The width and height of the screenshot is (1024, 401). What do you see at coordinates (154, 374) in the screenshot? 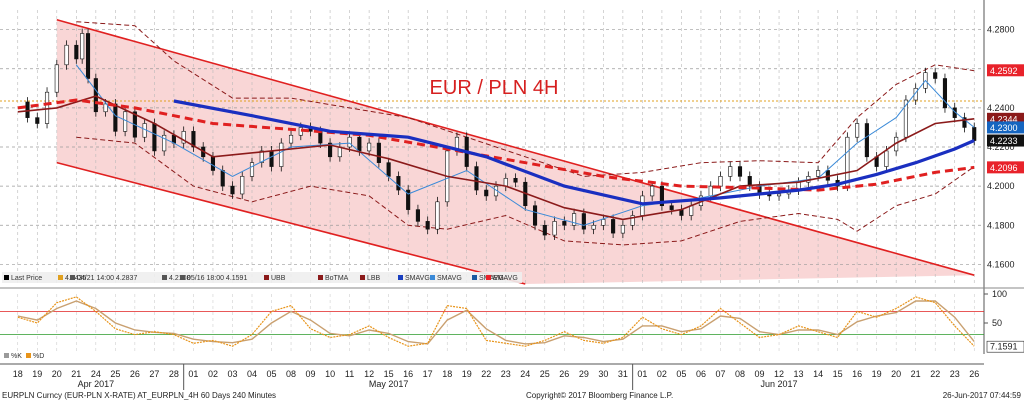
I see `x-tick-label: 27` at bounding box center [154, 374].